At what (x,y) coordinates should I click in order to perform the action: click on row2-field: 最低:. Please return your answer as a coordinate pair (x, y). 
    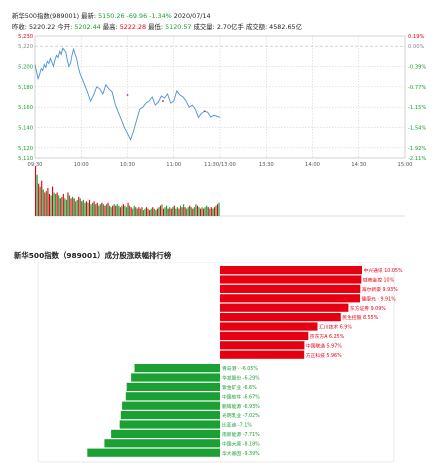
    Looking at the image, I should click on (156, 27).